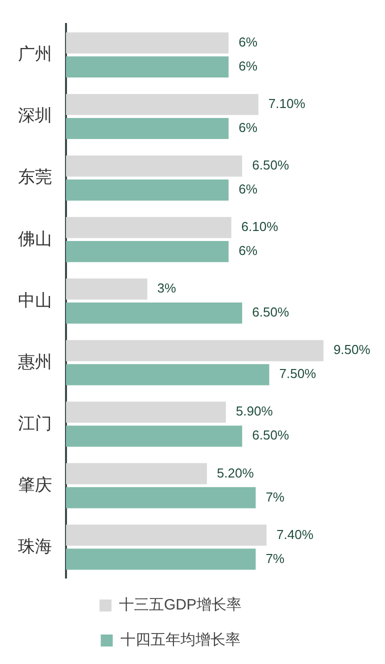  Describe the element at coordinates (35, 484) in the screenshot. I see `y-tick-label: 肇庆` at that location.